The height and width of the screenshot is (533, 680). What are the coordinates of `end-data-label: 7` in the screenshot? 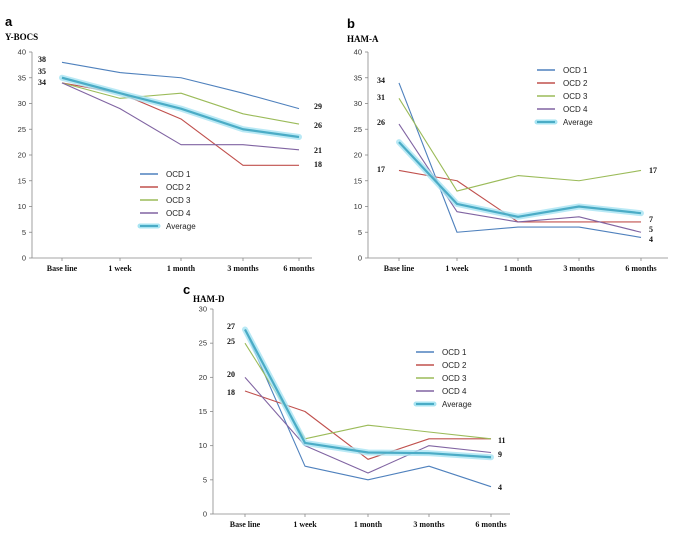 It's located at (651, 219).